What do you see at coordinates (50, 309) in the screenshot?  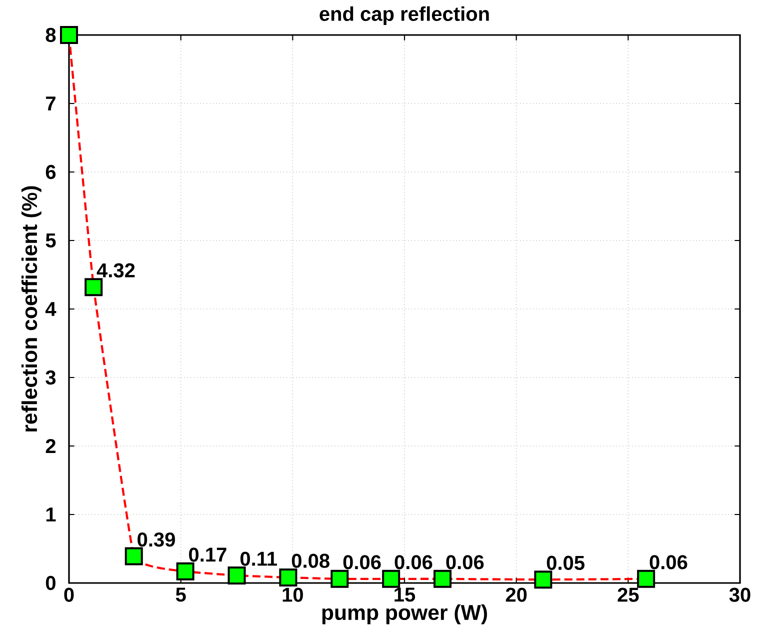 I see `y-tick-label: 4` at bounding box center [50, 309].